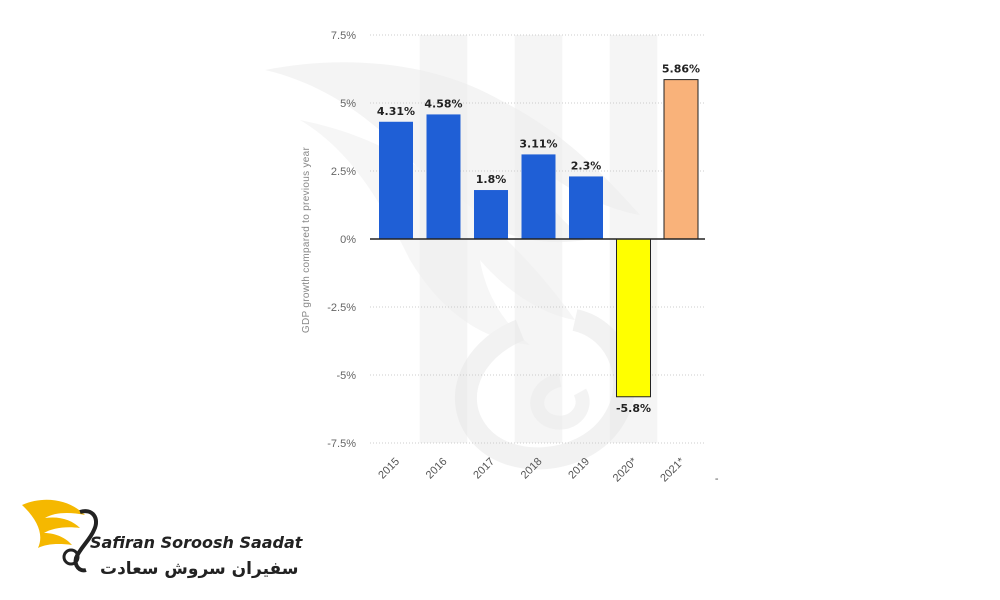  Describe the element at coordinates (491, 179) in the screenshot. I see `data-label: 1.8%` at that location.